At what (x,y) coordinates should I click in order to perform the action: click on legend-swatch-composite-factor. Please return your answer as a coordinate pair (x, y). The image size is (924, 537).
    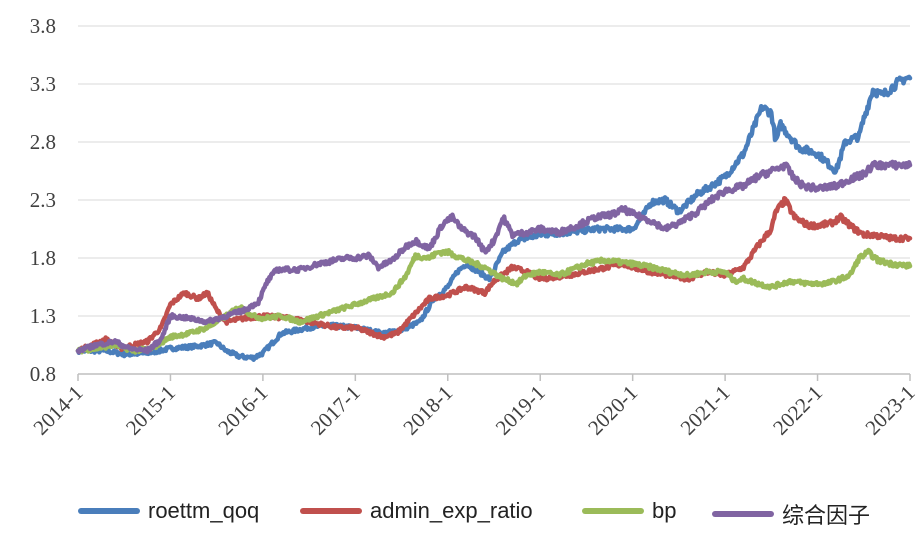
    Looking at the image, I should click on (743, 514).